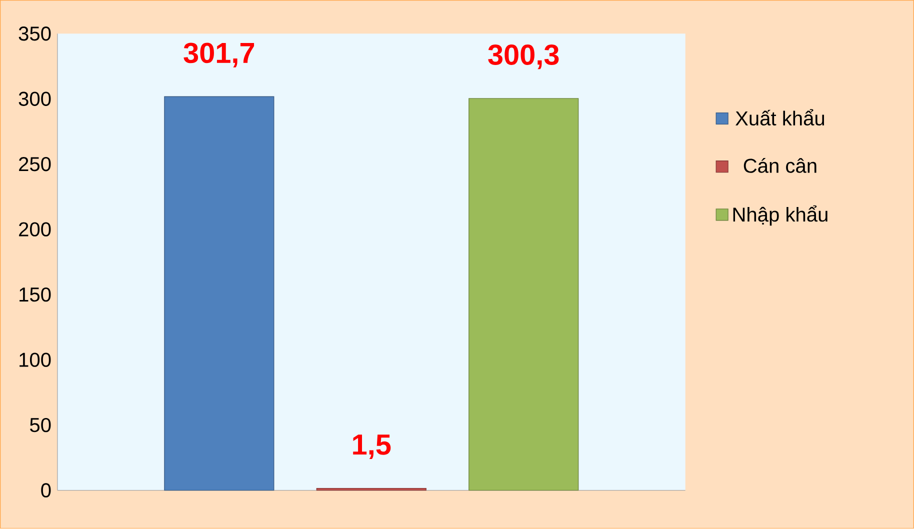 This screenshot has height=529, width=914. What do you see at coordinates (34, 33) in the screenshot?
I see `y-tick-label: 350` at bounding box center [34, 33].